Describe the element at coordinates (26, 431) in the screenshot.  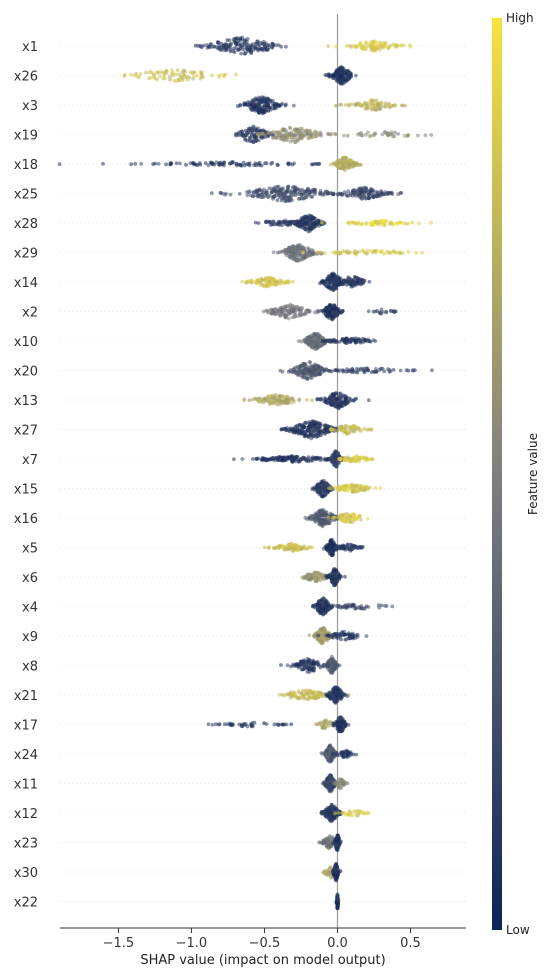
I see `feature-label: x27` at that location.